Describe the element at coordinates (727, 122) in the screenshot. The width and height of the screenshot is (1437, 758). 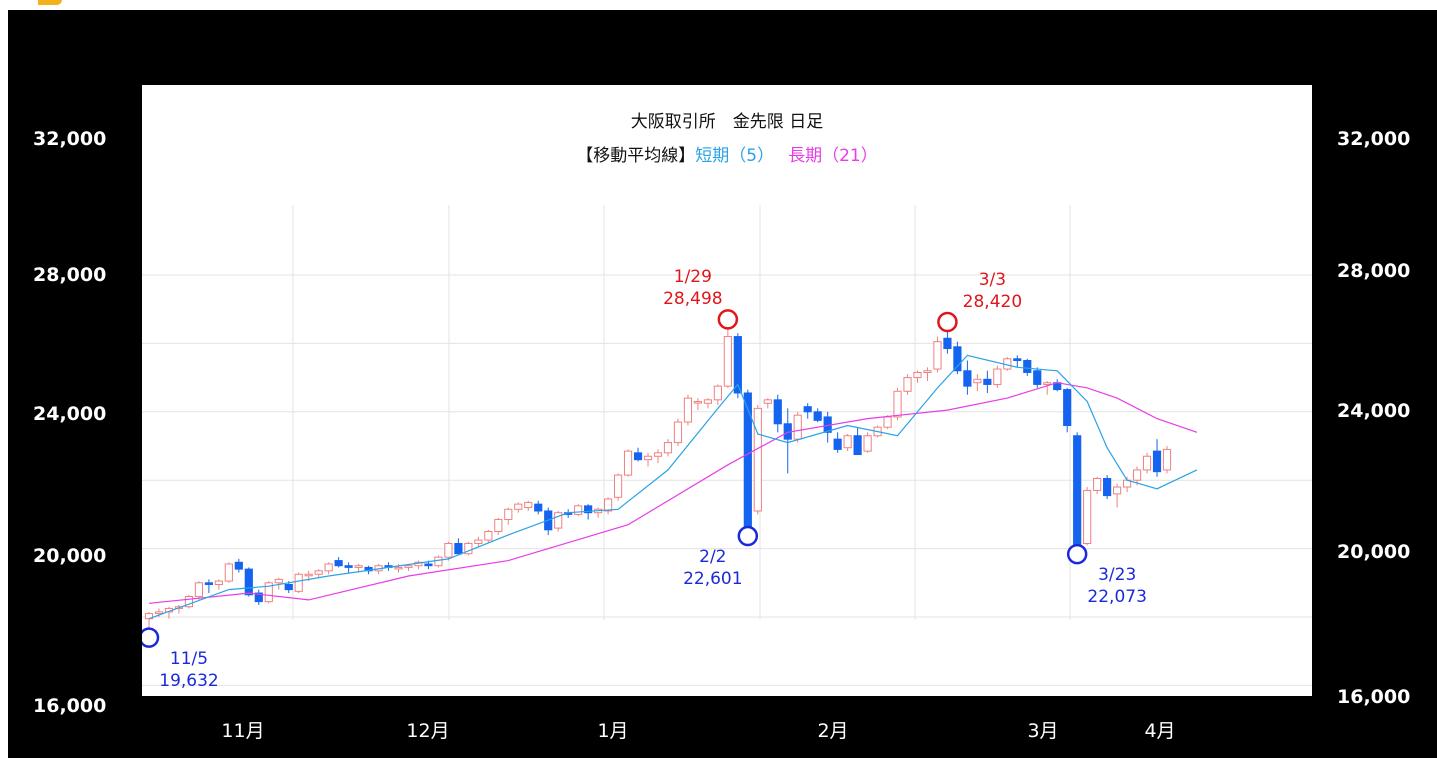
I see `chart-title: 大阪取引所 金先限 日足` at that location.